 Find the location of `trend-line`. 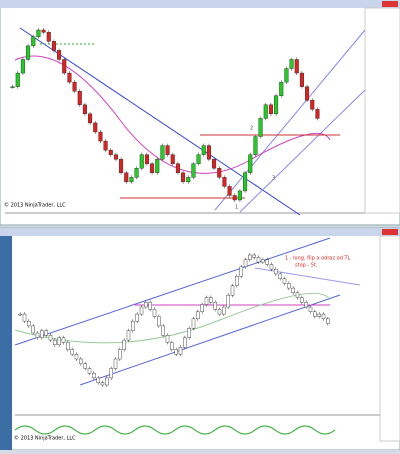

trend-line is located at coordinates (307, 276).